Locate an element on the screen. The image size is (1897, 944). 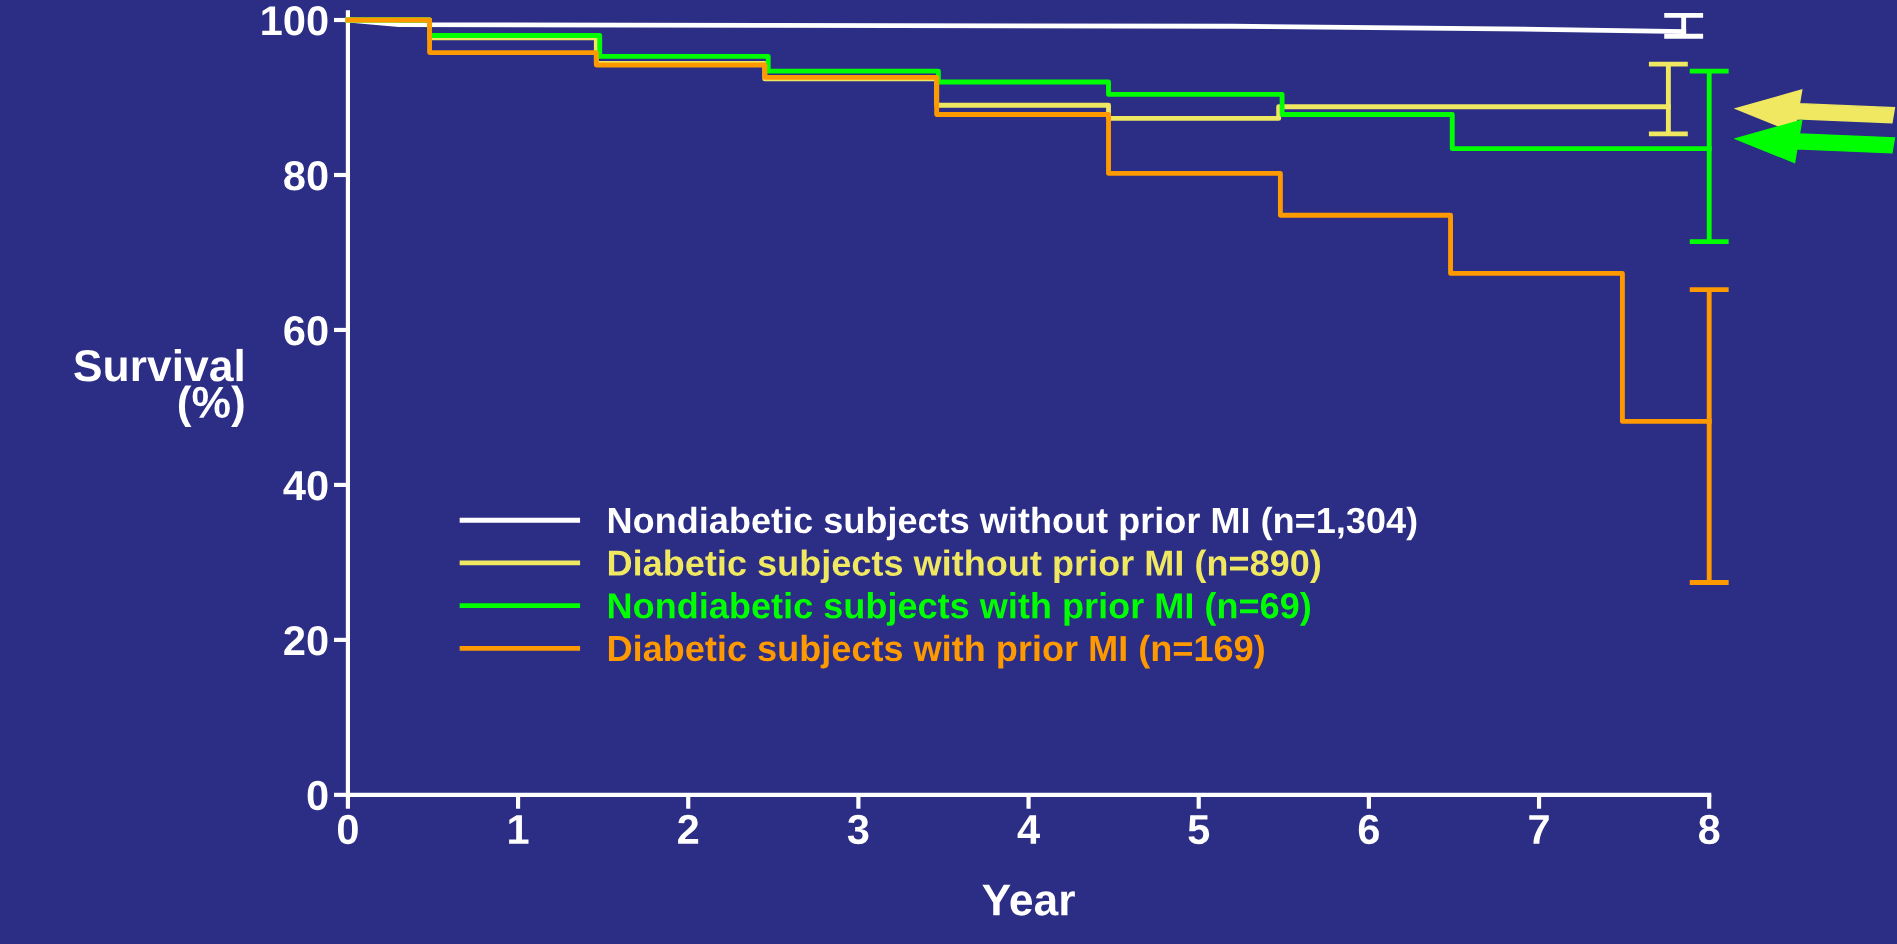
legend-label: Nondiabetic subjects with prior MI (n=69) is located at coordinates (959, 609).